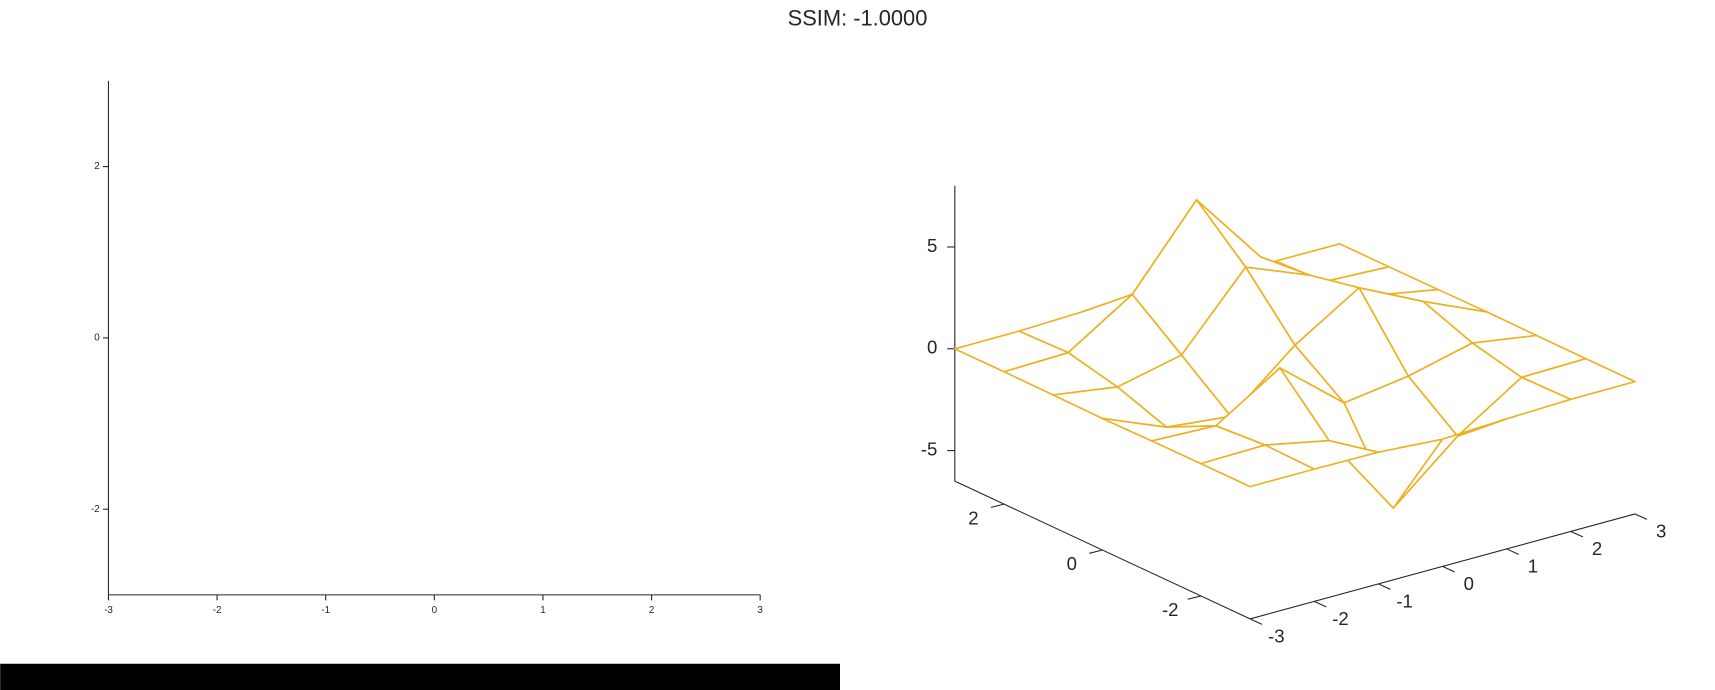 This screenshot has width=1715, height=690. Describe the element at coordinates (420, 676) in the screenshot. I see `black-bar` at that location.